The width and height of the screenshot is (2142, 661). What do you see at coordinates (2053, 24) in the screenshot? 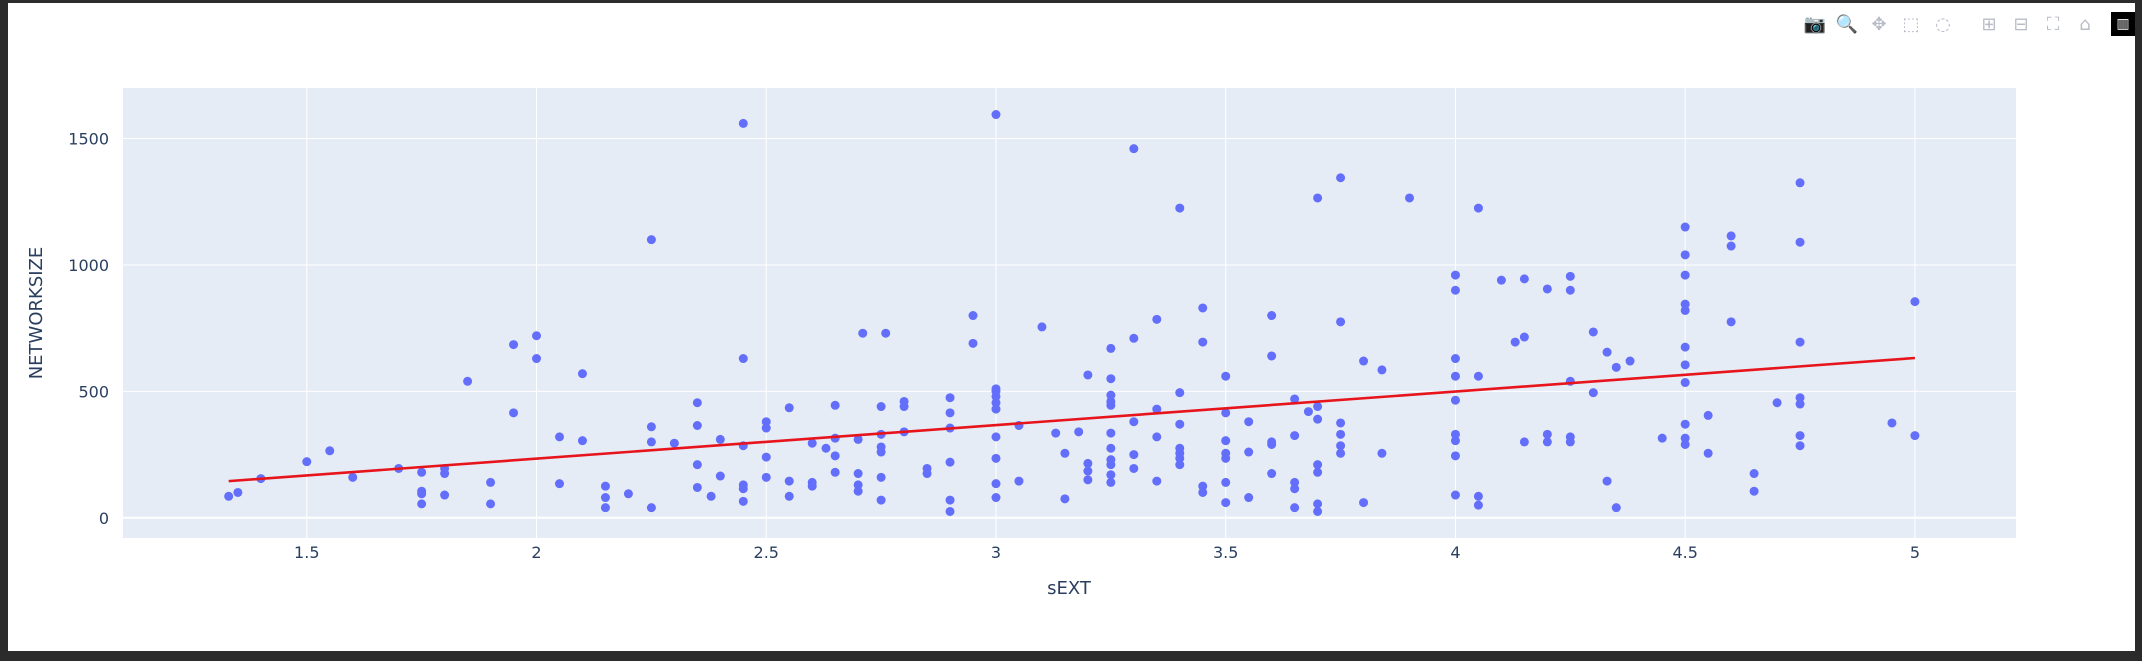
I see `autoscale-button: ⛶` at bounding box center [2053, 24].